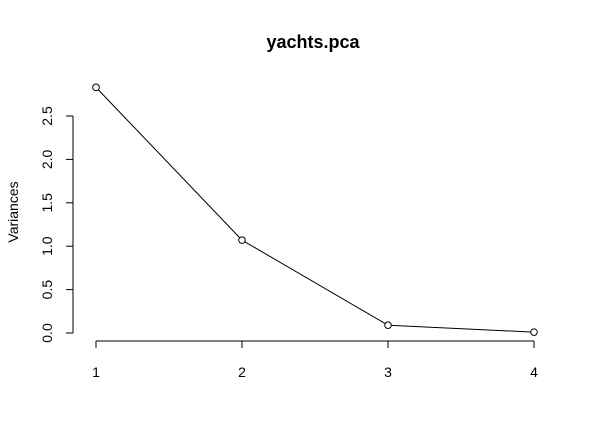 The width and height of the screenshot is (592, 440). What do you see at coordinates (47, 159) in the screenshot?
I see `y-tick-label: 2.0` at bounding box center [47, 159].